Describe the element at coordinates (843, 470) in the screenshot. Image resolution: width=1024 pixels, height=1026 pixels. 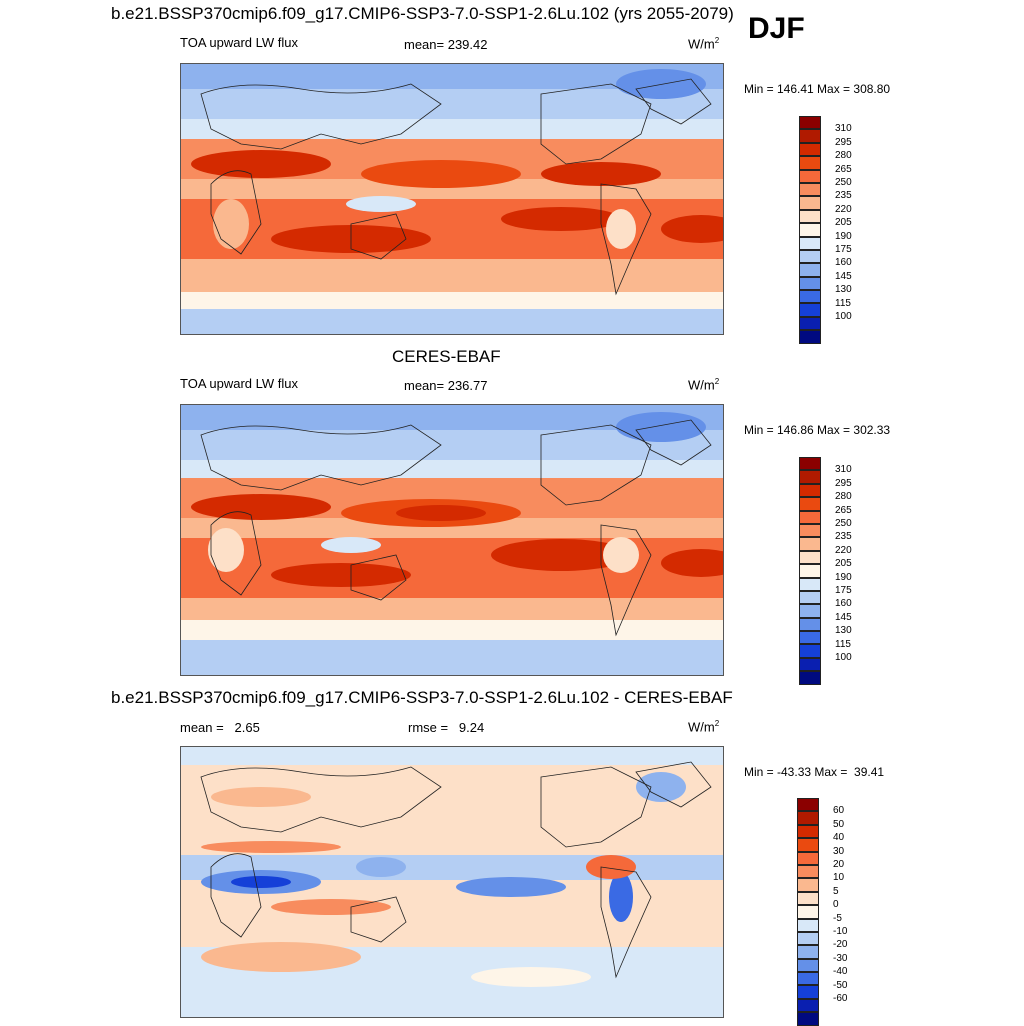
I see `panel2-colorbar-tick: 310` at that location.